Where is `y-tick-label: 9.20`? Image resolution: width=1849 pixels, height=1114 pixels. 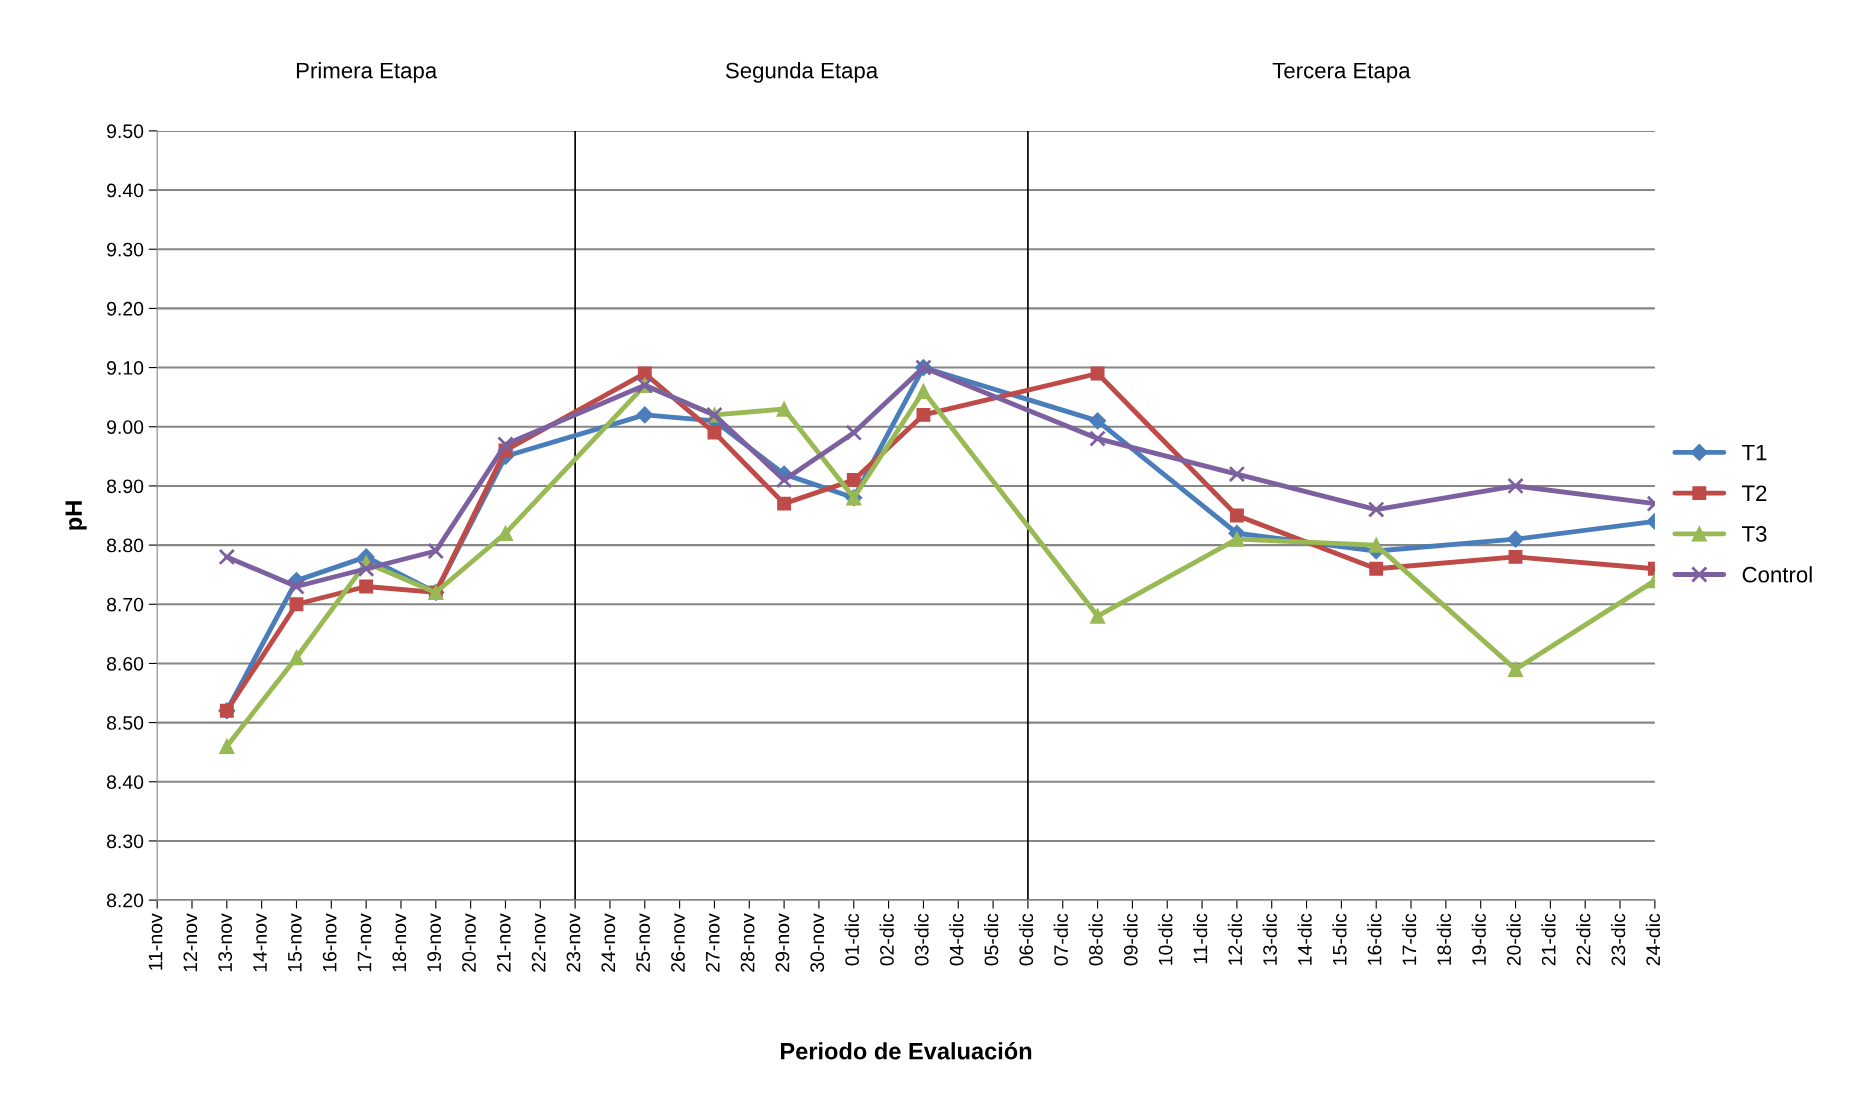 y-tick-label: 9.20 is located at coordinates (125, 308).